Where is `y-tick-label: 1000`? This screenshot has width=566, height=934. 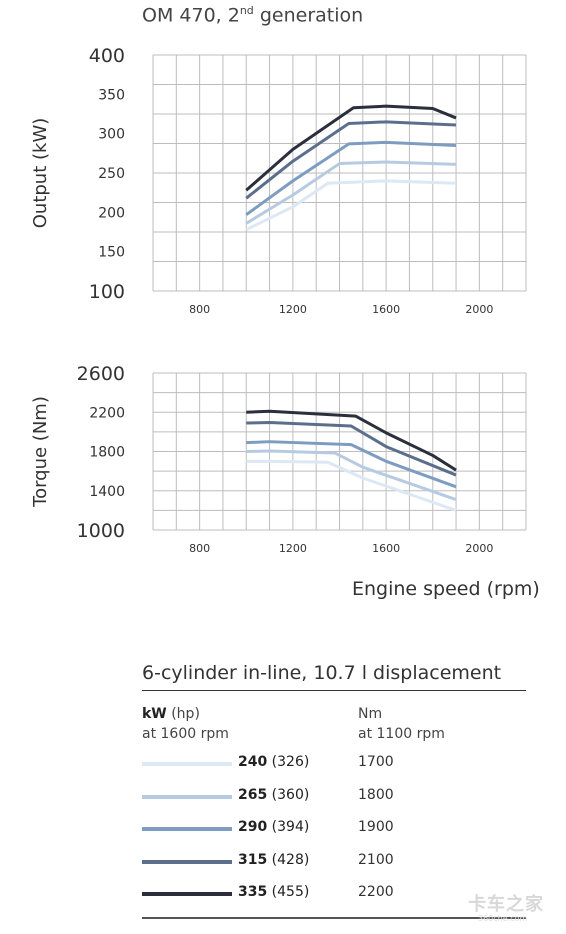 y-tick-label: 1000 is located at coordinates (101, 531).